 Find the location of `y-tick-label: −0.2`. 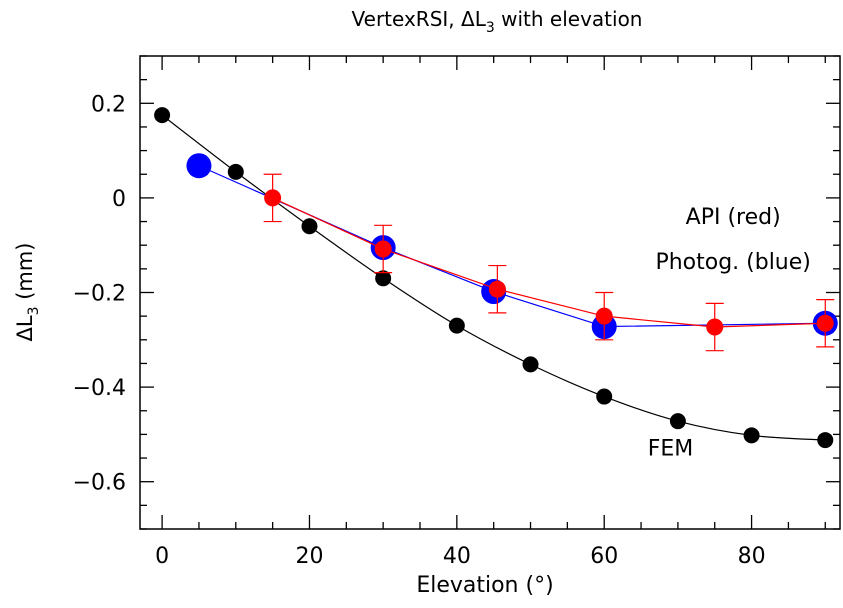

y-tick-label: −0.2 is located at coordinates (99, 294).